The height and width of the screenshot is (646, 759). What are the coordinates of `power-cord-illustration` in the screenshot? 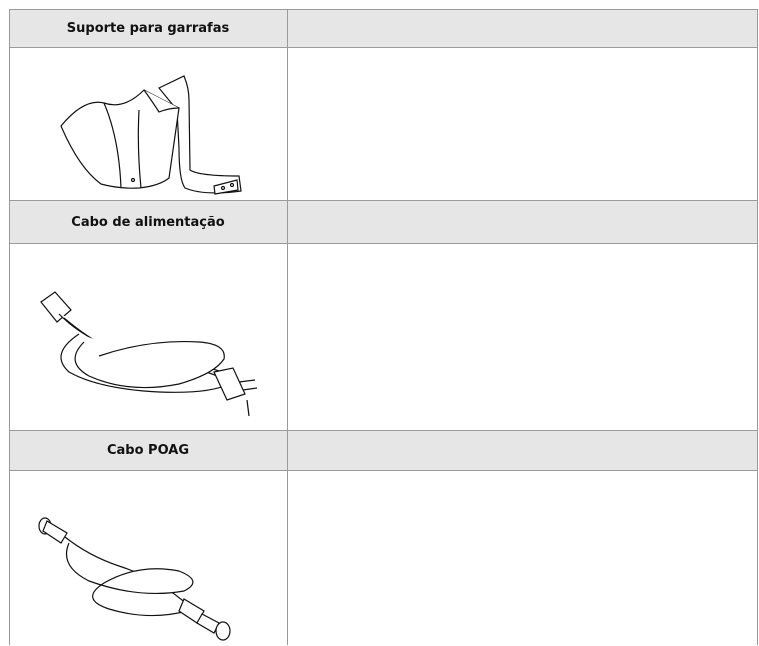 It's located at (149, 354).